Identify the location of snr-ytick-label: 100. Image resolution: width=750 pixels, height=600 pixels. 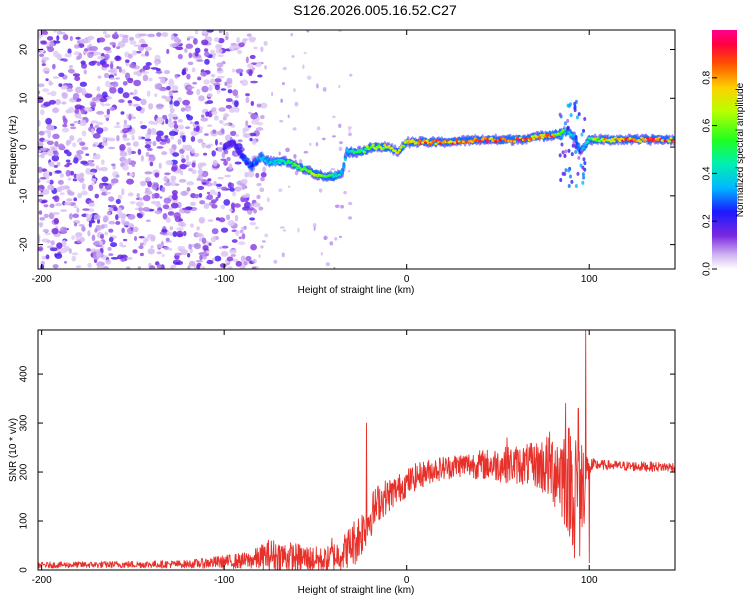
(24, 520).